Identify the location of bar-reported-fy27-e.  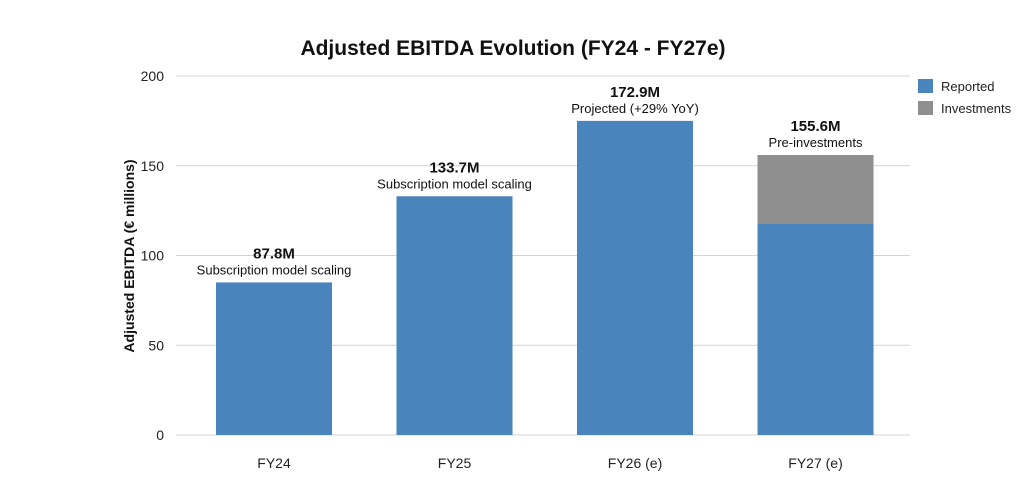
(815, 329).